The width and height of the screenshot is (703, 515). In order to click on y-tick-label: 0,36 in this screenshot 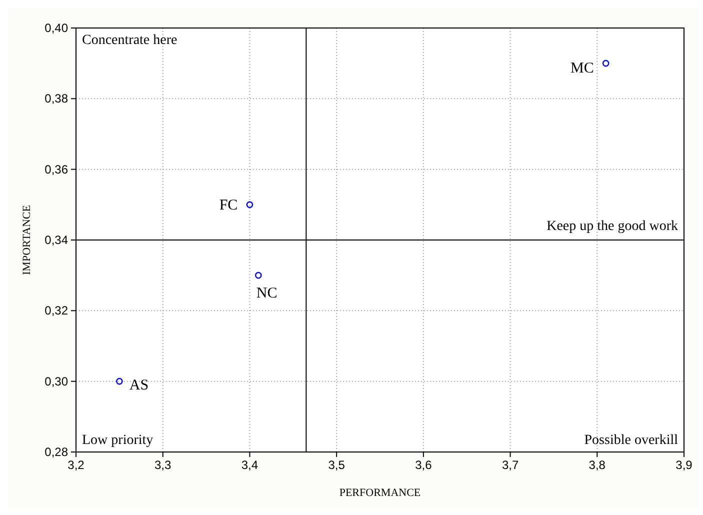, I will do `click(56, 169)`.